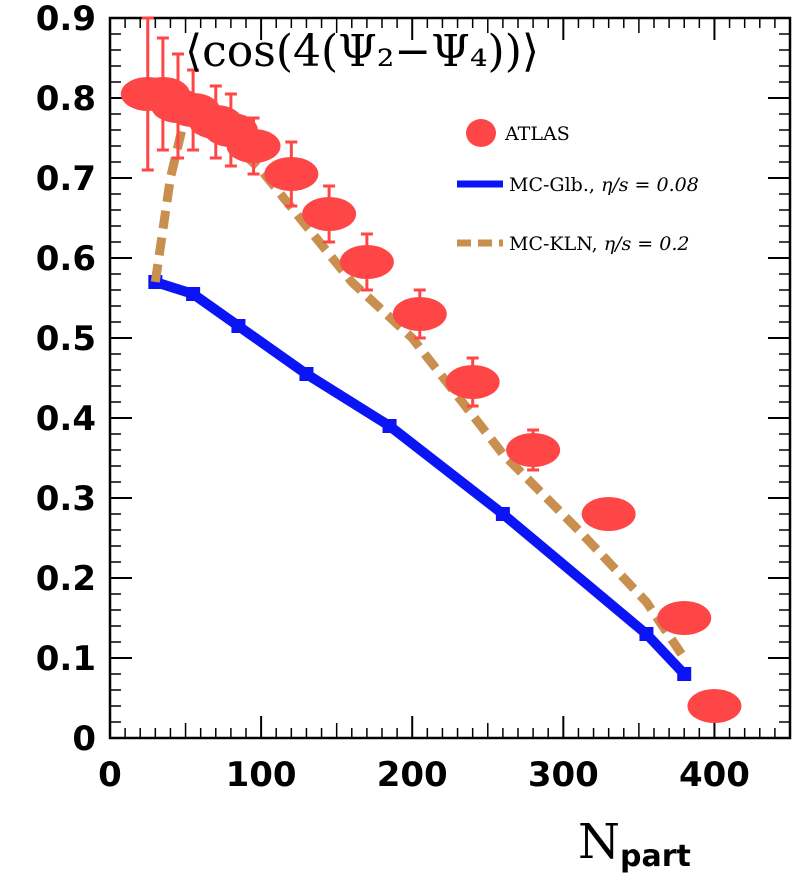 The width and height of the screenshot is (800, 878). Describe the element at coordinates (66, 379) in the screenshot. I see `y-tick-labels: 0 0.1 0.2 0.3 0.4 0.5 0.6 0.7 0.8 0.9` at that location.